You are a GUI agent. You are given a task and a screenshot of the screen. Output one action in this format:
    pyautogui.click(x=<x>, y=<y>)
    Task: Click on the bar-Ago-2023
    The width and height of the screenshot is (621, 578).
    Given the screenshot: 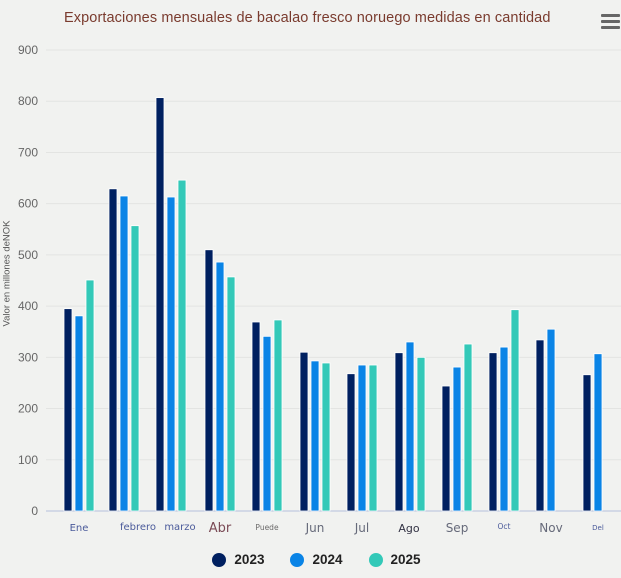 What is the action you would take?
    pyautogui.click(x=399, y=432)
    